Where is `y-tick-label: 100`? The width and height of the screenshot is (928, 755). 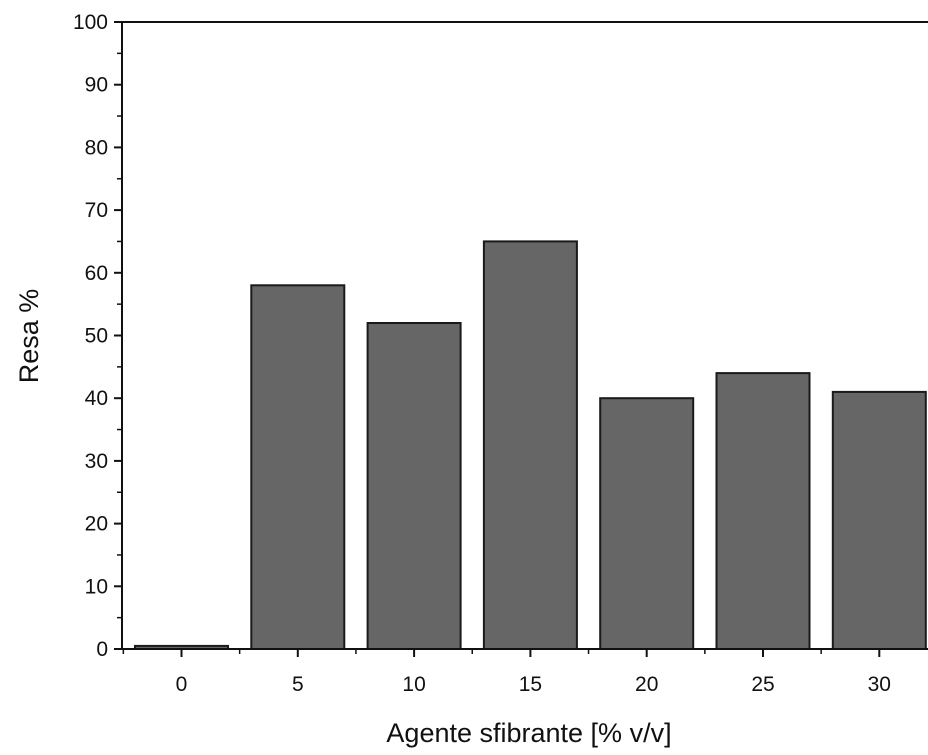 y-tick-label: 100 is located at coordinates (90, 22).